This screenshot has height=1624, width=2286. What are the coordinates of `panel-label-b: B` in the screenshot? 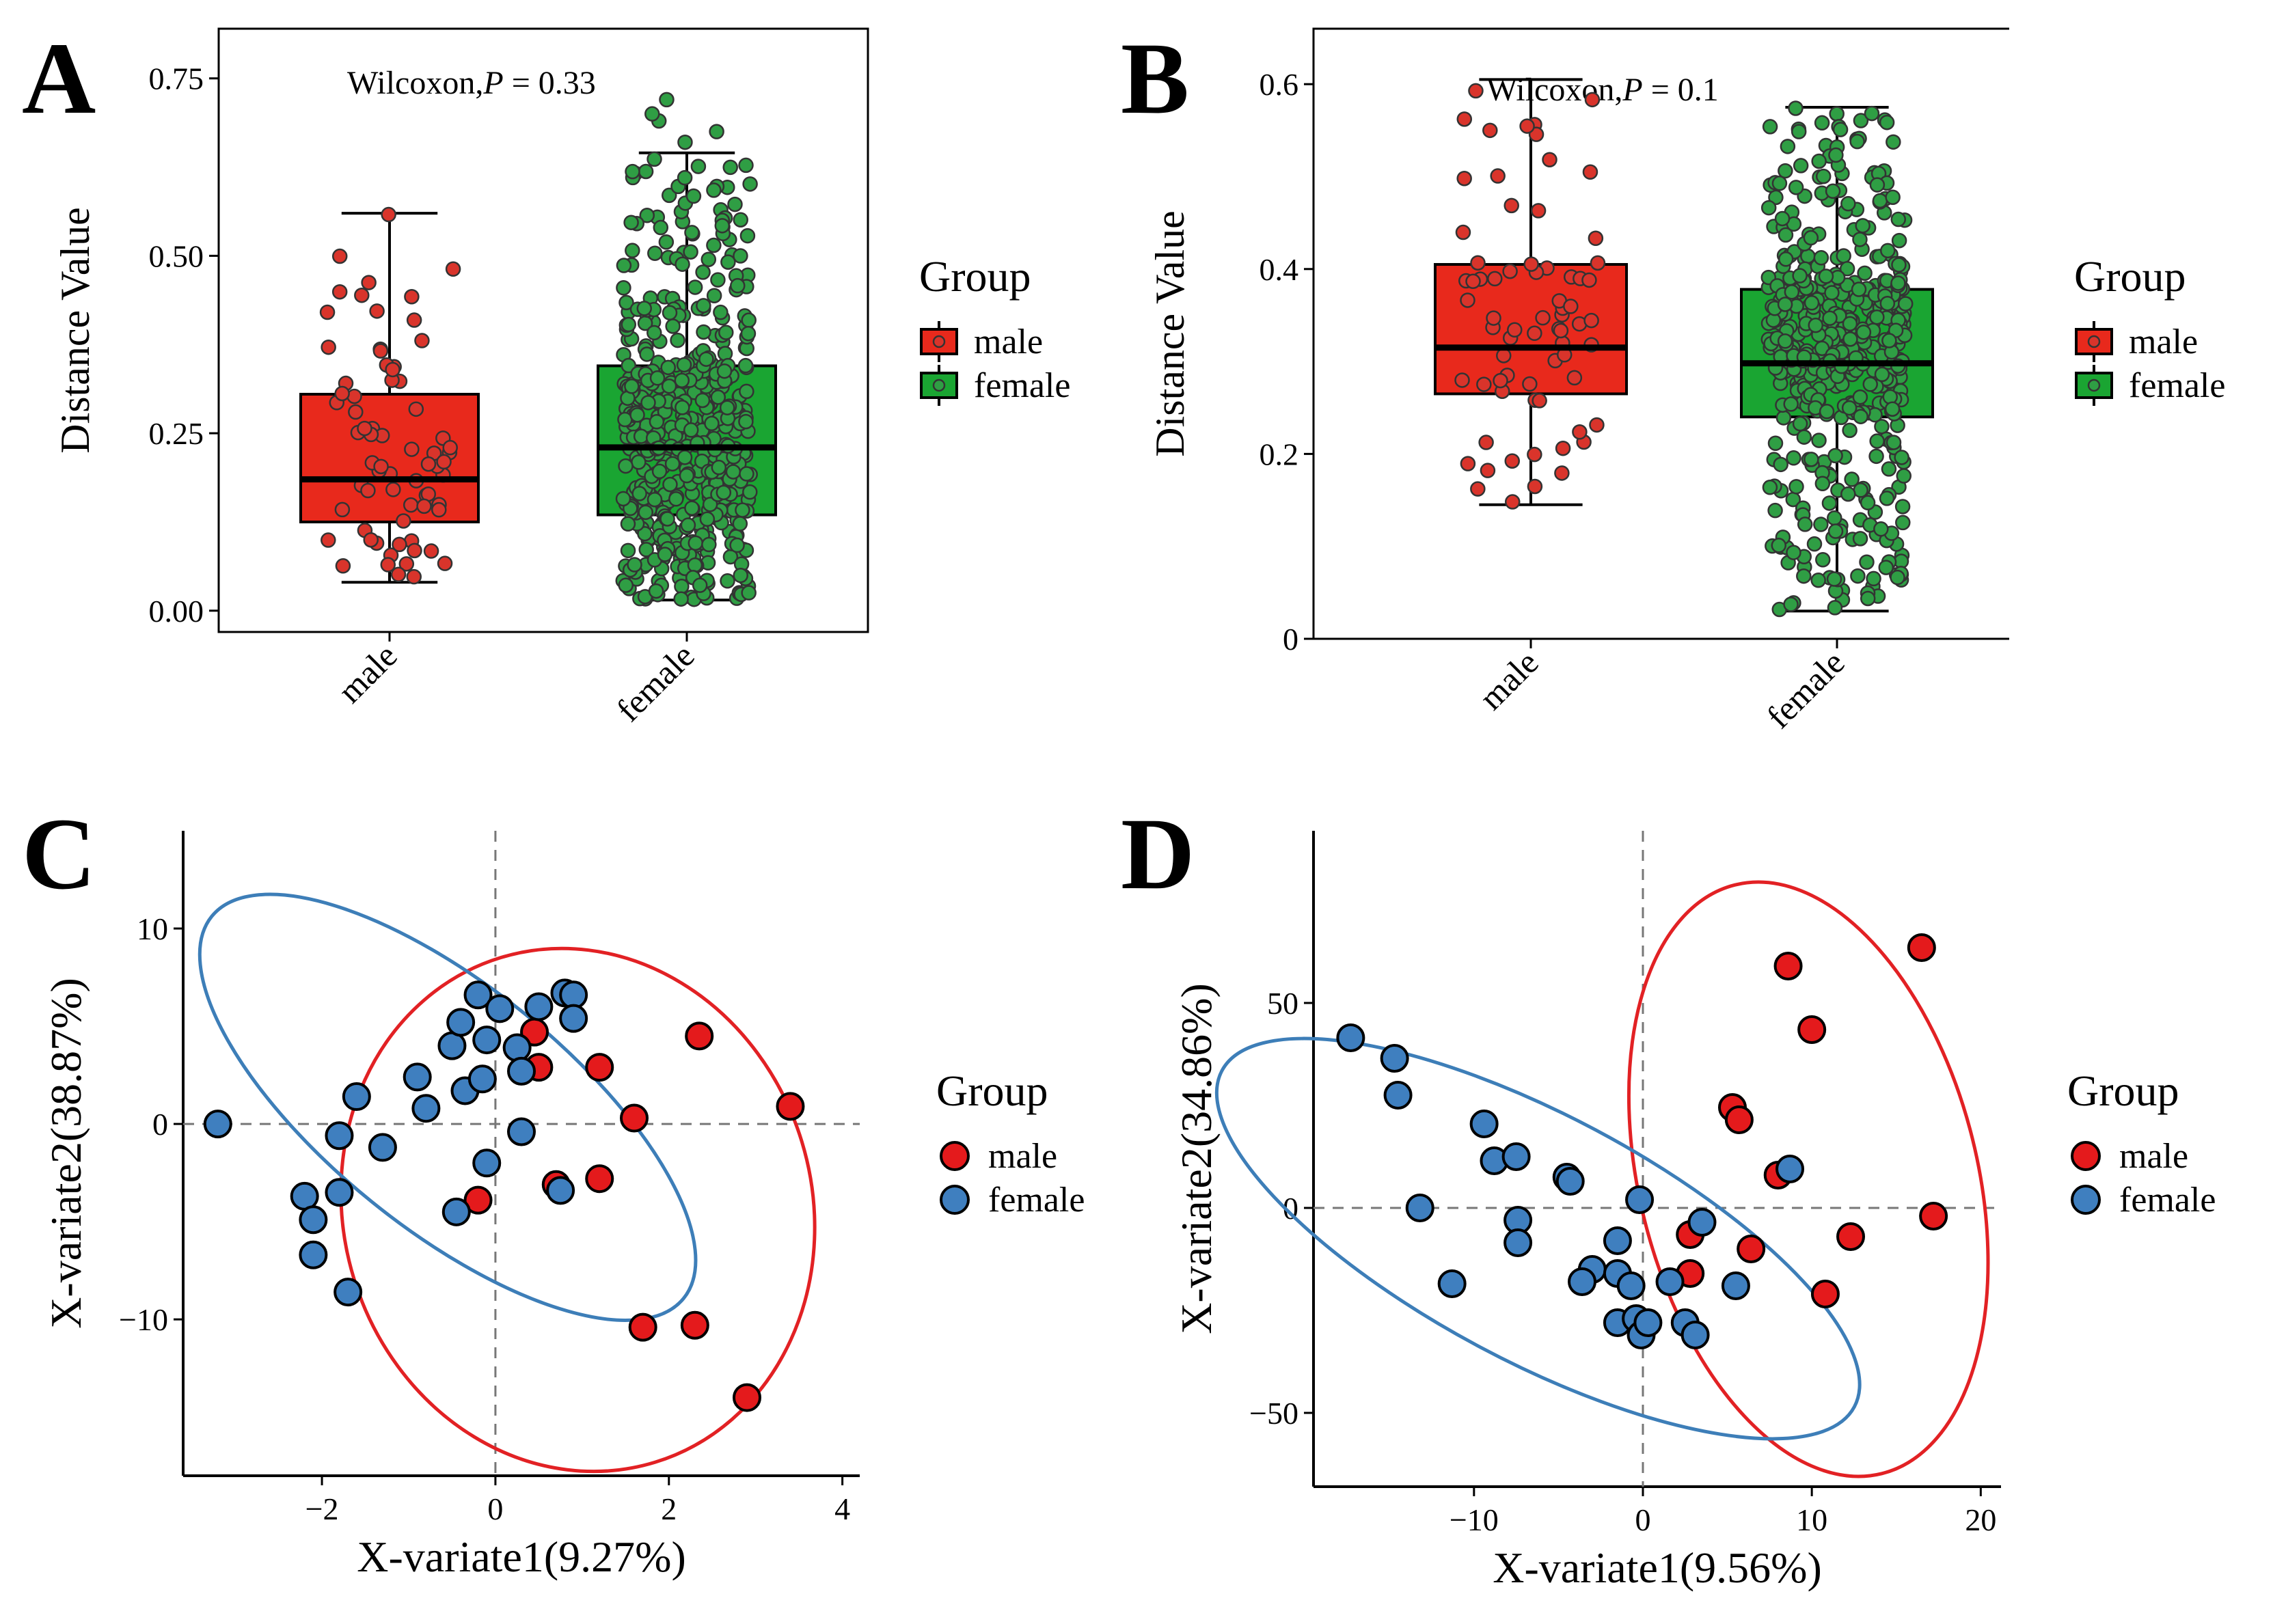 It's located at (1155, 78).